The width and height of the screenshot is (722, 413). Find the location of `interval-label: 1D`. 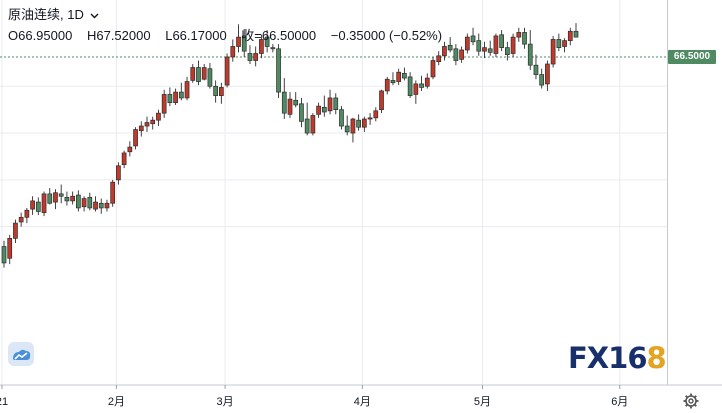

interval-label: 1D is located at coordinates (75, 14).